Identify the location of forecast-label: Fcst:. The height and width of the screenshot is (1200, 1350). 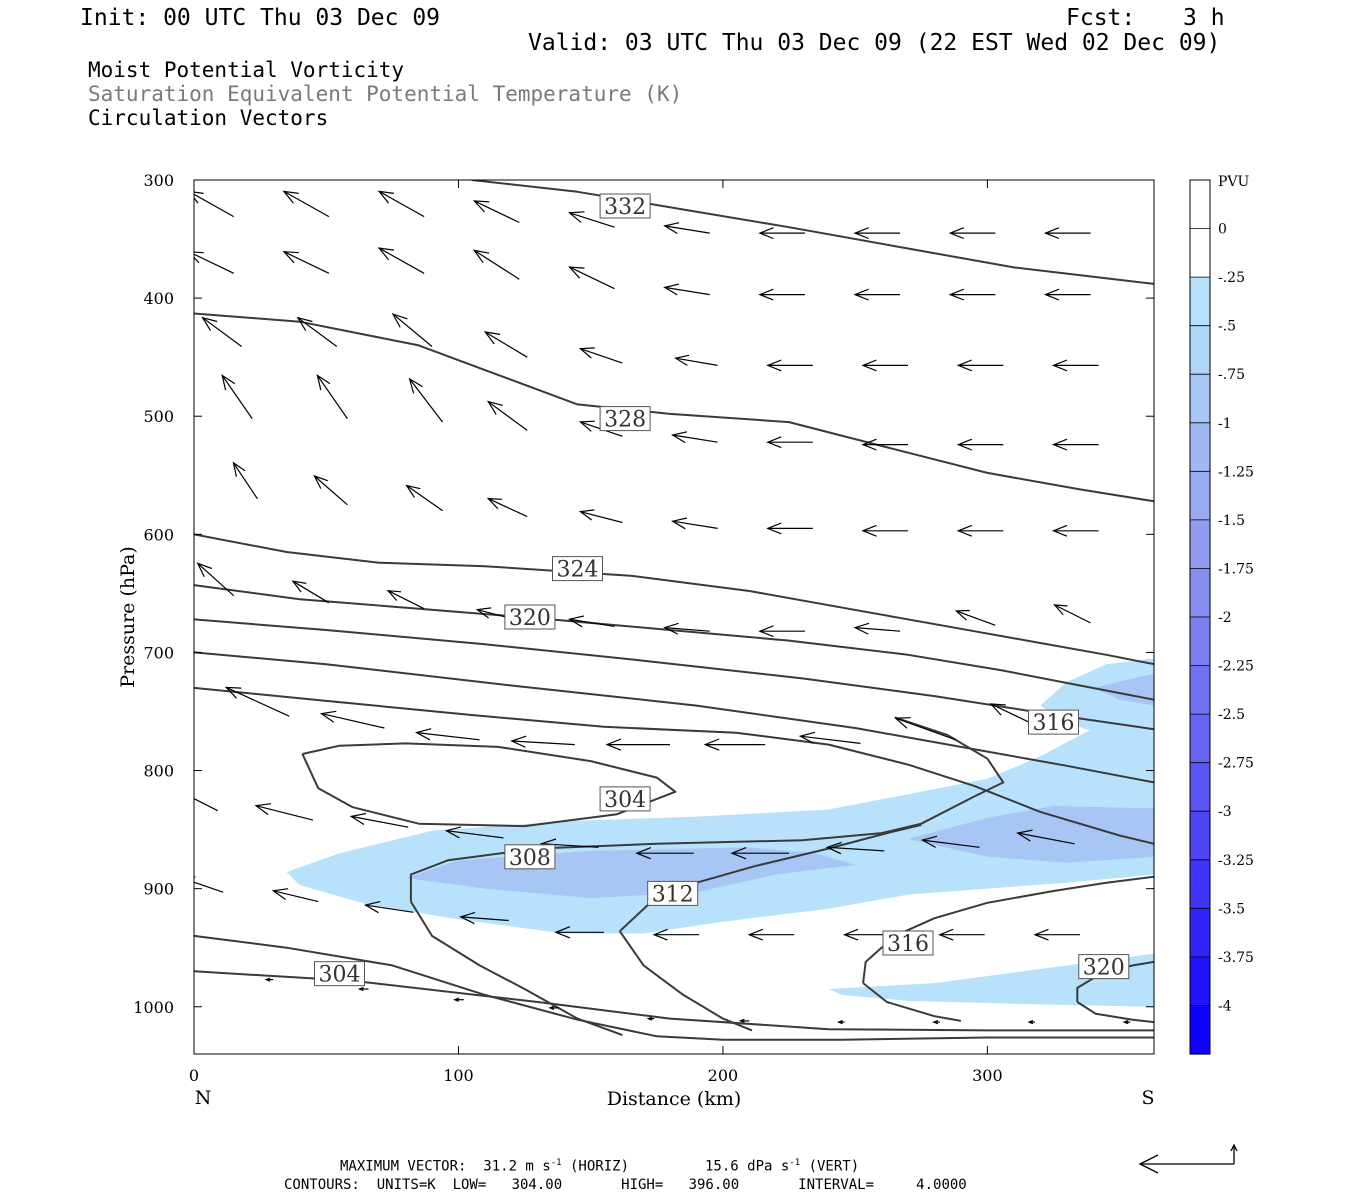
(1101, 18).